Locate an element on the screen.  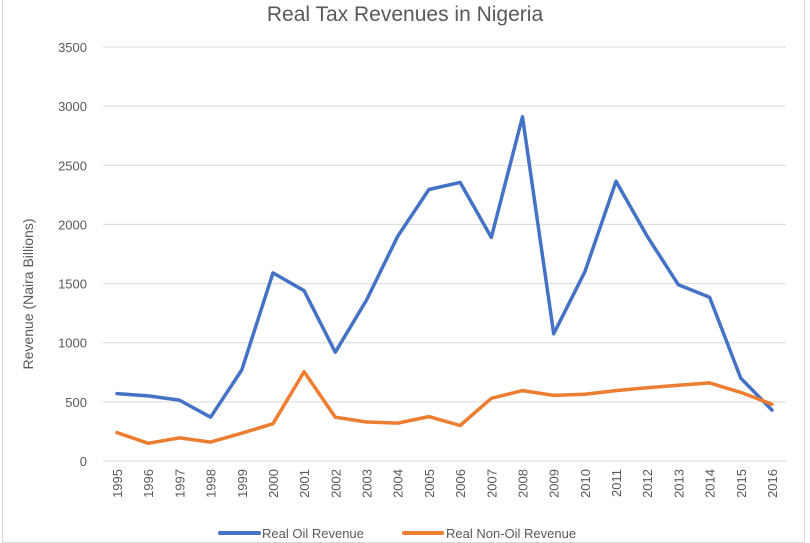
y-tick-label: 1000 is located at coordinates (72, 343).